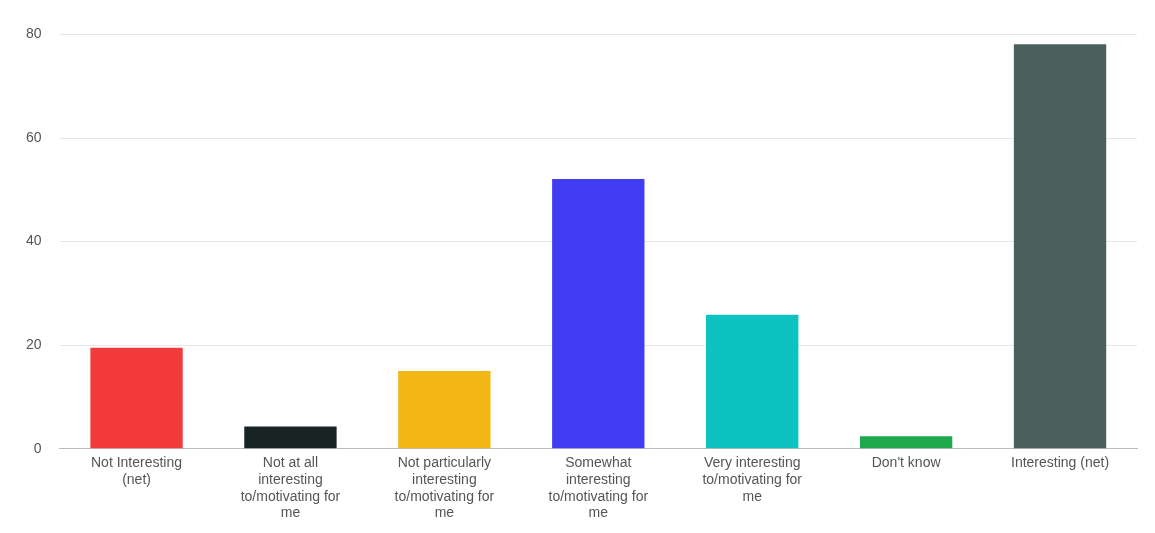  Describe the element at coordinates (906, 462) in the screenshot. I see `x-tick-label: Don't know` at that location.